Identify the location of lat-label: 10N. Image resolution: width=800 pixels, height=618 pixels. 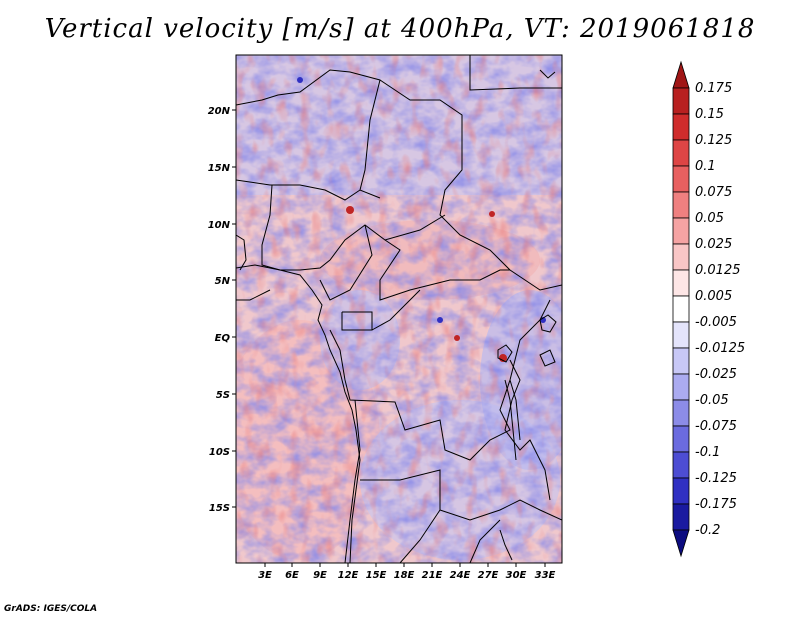
(219, 225).